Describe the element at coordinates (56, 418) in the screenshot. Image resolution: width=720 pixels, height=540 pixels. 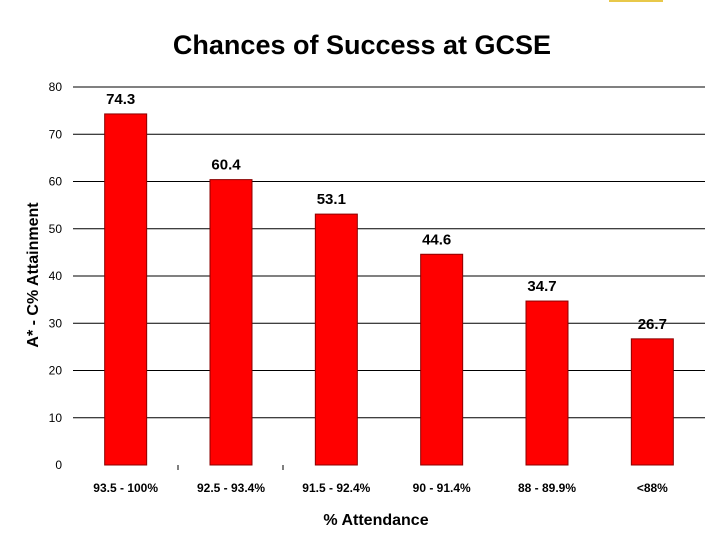
I see `y-tick-label: 10` at that location.